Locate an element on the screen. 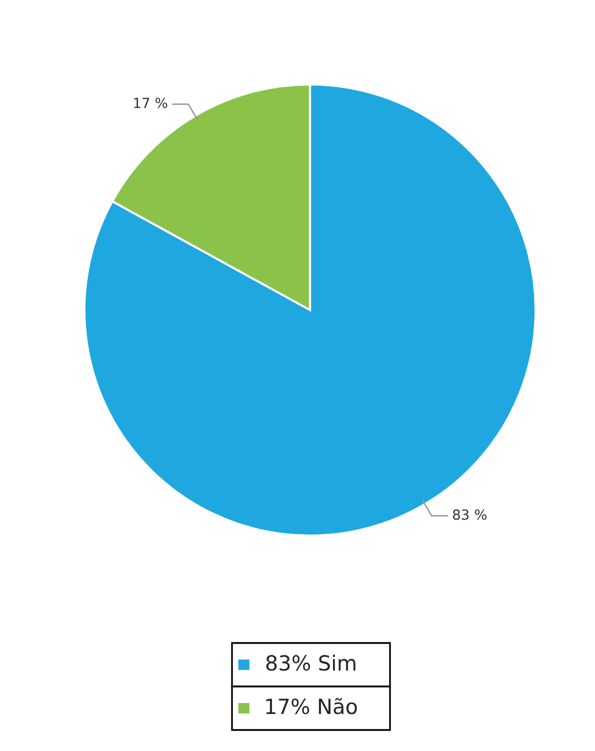 The image size is (595, 751). legend-label: 83% Sim is located at coordinates (311, 662).